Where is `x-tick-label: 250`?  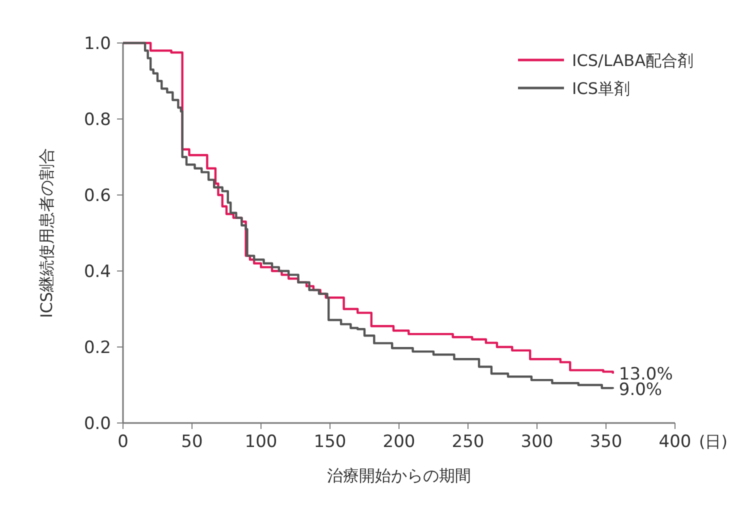
x-tick-label: 250 is located at coordinates (468, 442).